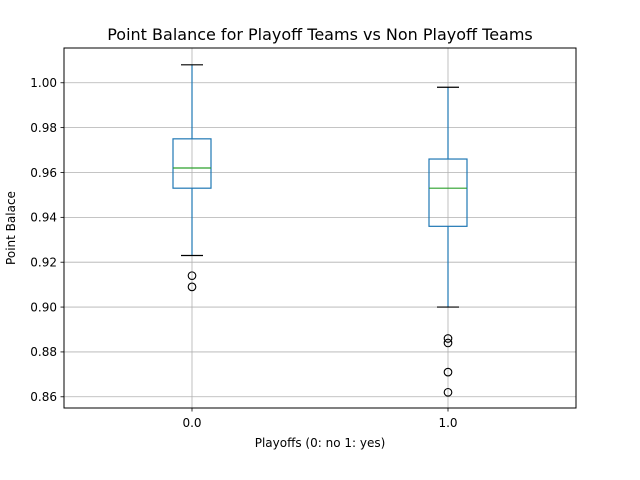  What do you see at coordinates (43, 83) in the screenshot?
I see `y-tick-label: 1.00` at bounding box center [43, 83].